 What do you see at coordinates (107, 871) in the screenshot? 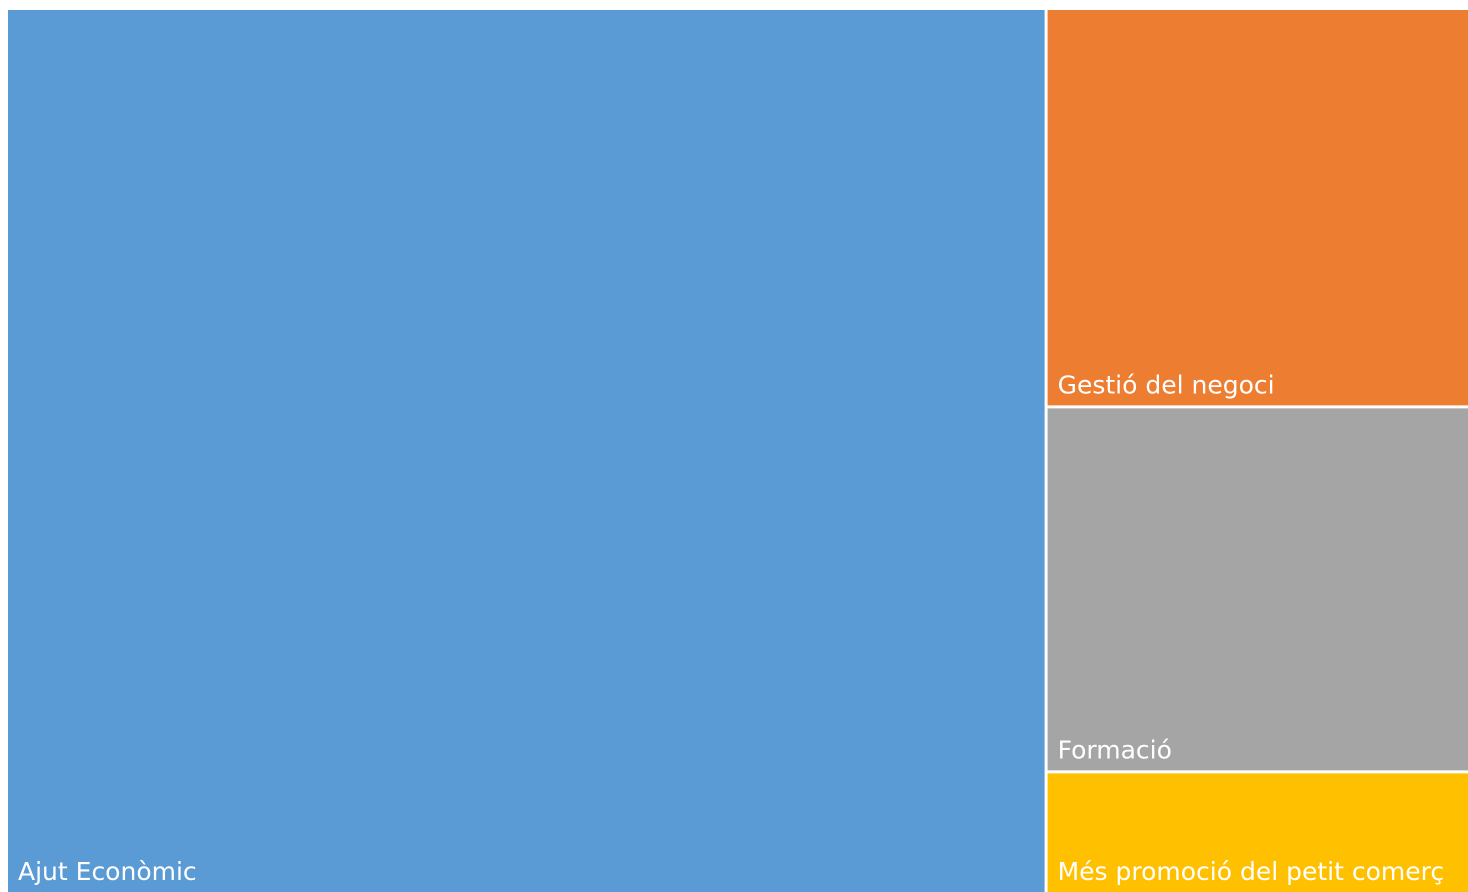
I see `tile-label: Ajut Econòmic` at bounding box center [107, 871].